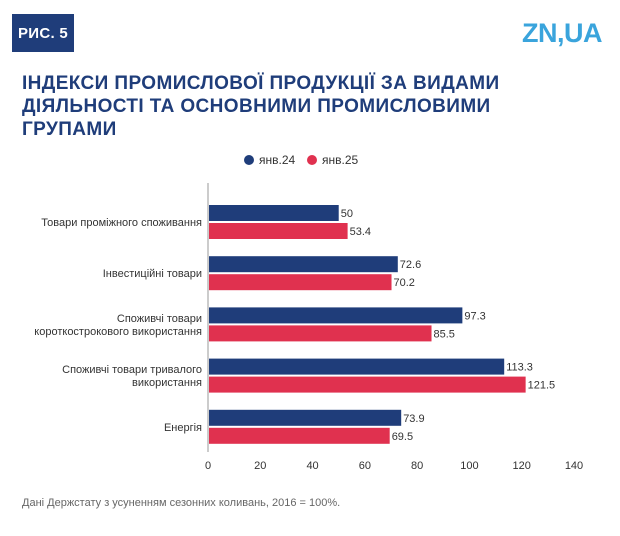 Image resolution: width=620 pixels, height=536 pixels. What do you see at coordinates (365, 466) in the screenshot?
I see `x-tick-label: 60` at bounding box center [365, 466].